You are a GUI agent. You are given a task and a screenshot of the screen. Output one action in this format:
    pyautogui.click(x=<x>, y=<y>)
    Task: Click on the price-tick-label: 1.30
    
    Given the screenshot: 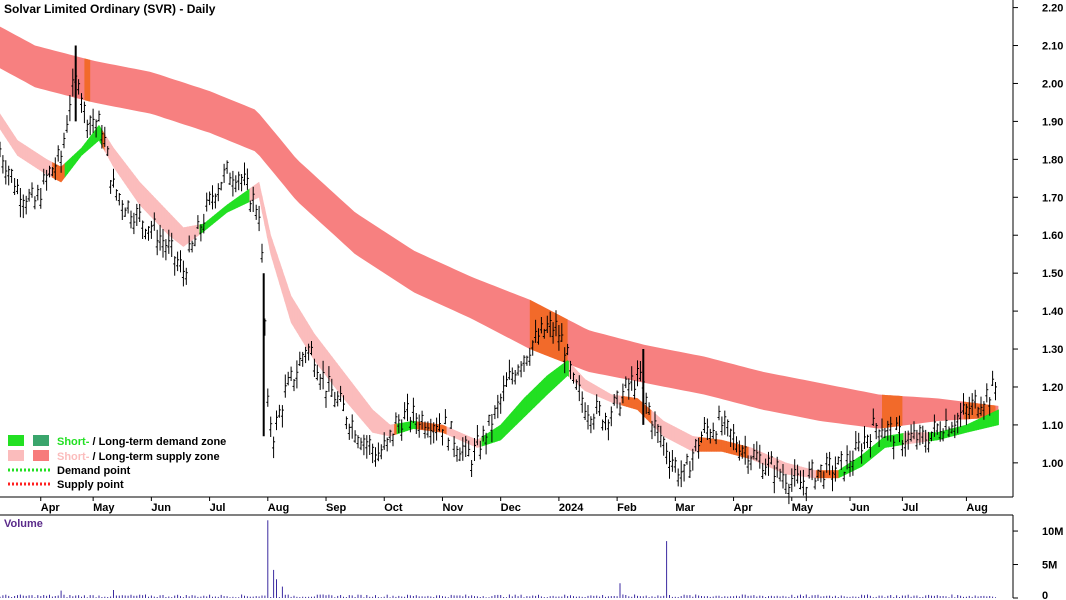 What is the action you would take?
    pyautogui.click(x=1052, y=350)
    